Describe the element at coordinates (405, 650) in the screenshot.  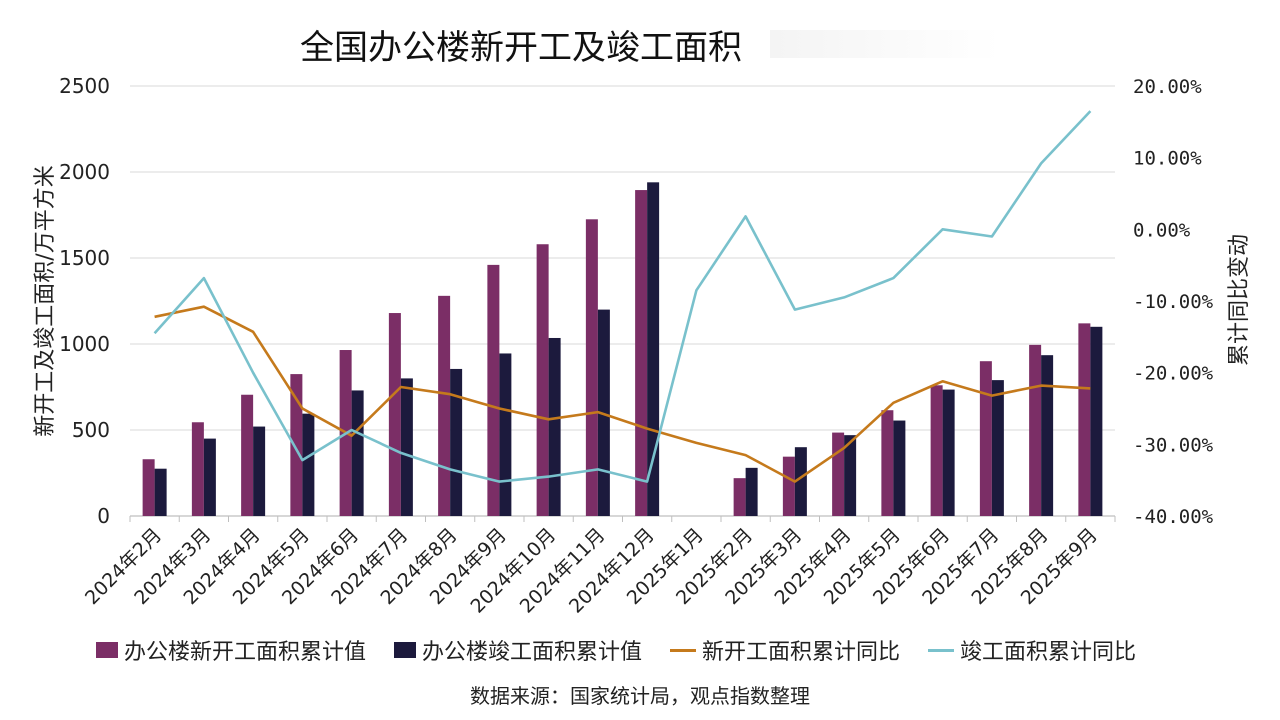
I see `legend-swatch-completion-bar` at that location.